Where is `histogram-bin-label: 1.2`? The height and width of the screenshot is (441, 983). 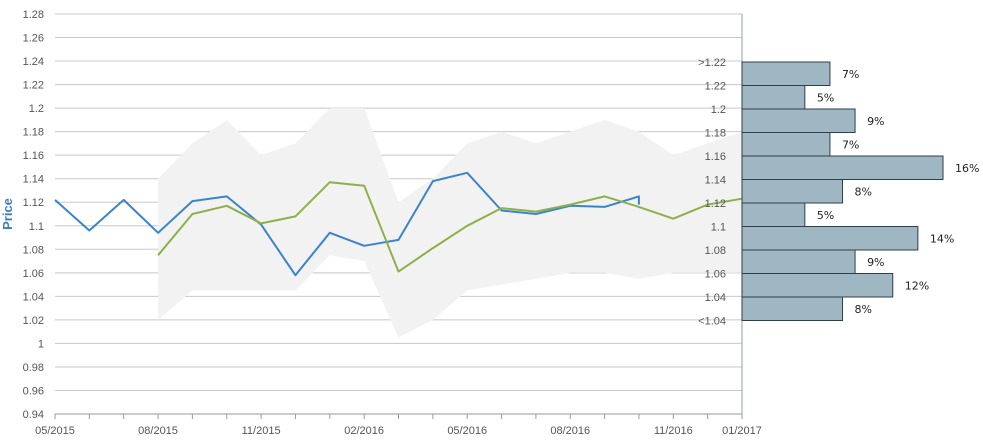
histogram-bin-label: 1.2 is located at coordinates (718, 110).